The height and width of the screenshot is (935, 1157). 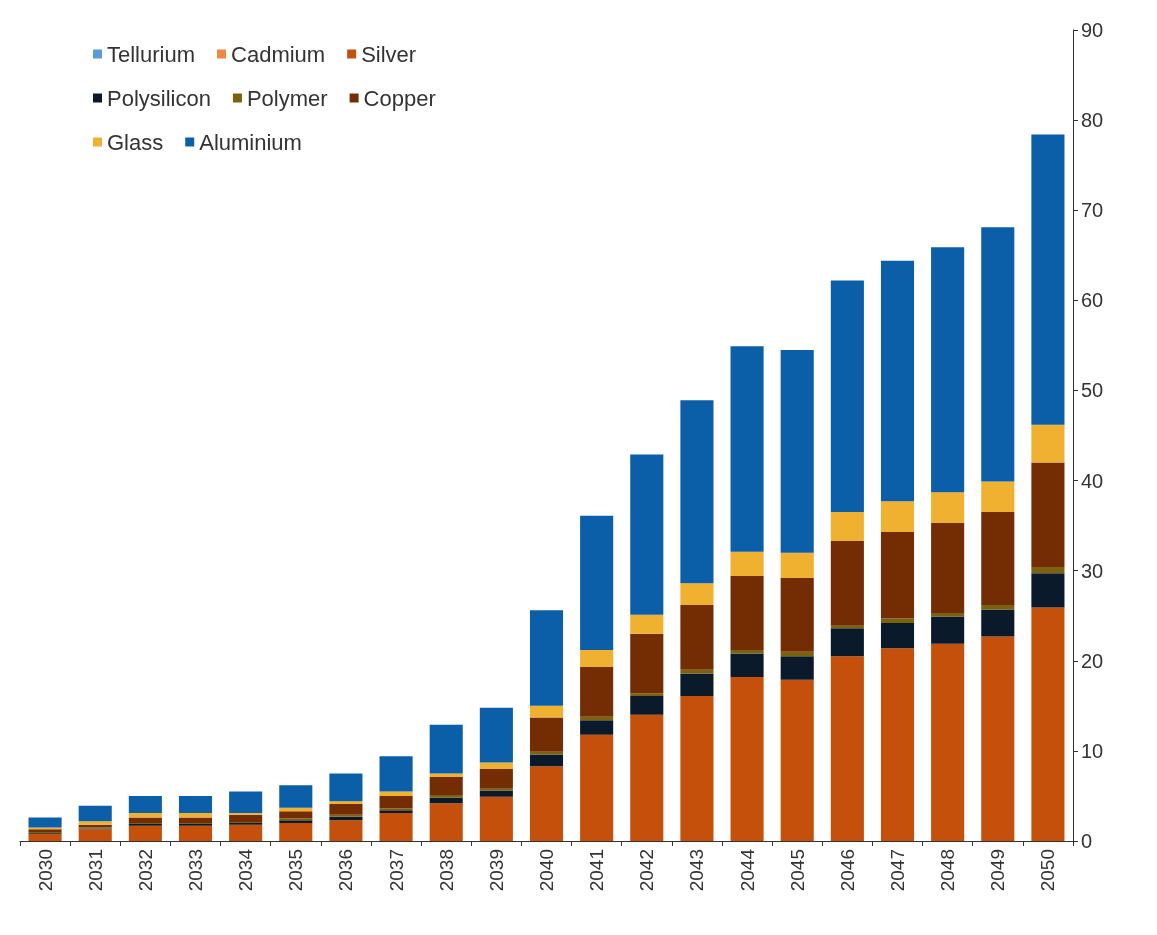 What do you see at coordinates (250, 142) in the screenshot?
I see `legend-label: Aluminium` at bounding box center [250, 142].